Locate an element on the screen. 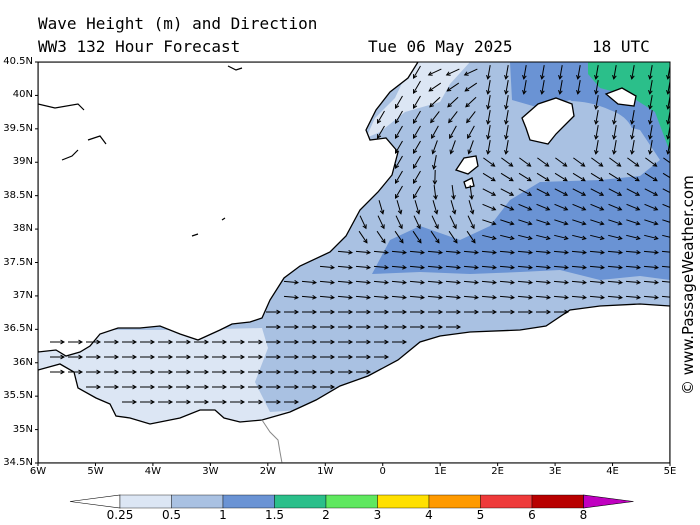 The width and height of the screenshot is (700, 525). lat-label: 40.5N is located at coordinates (18, 61).